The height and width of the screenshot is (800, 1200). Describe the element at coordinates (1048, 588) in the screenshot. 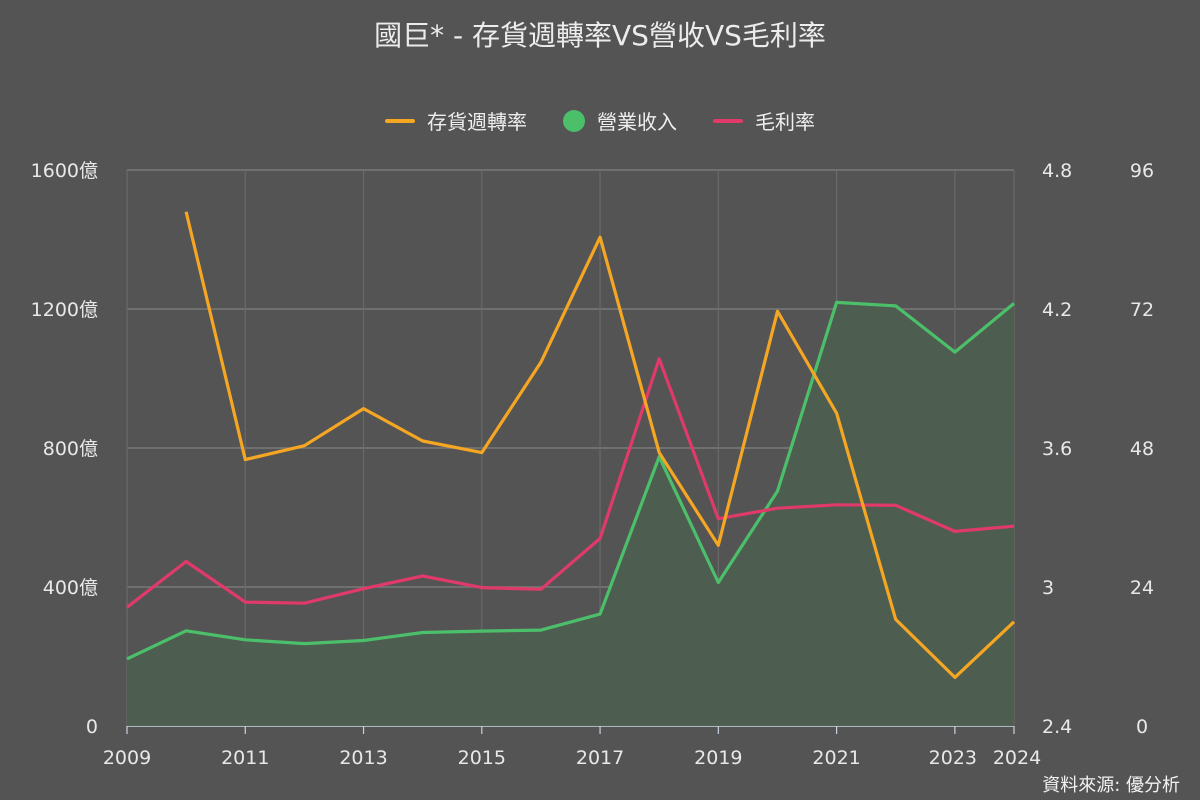

I see `y-right-turnover-tick-label: 3` at that location.